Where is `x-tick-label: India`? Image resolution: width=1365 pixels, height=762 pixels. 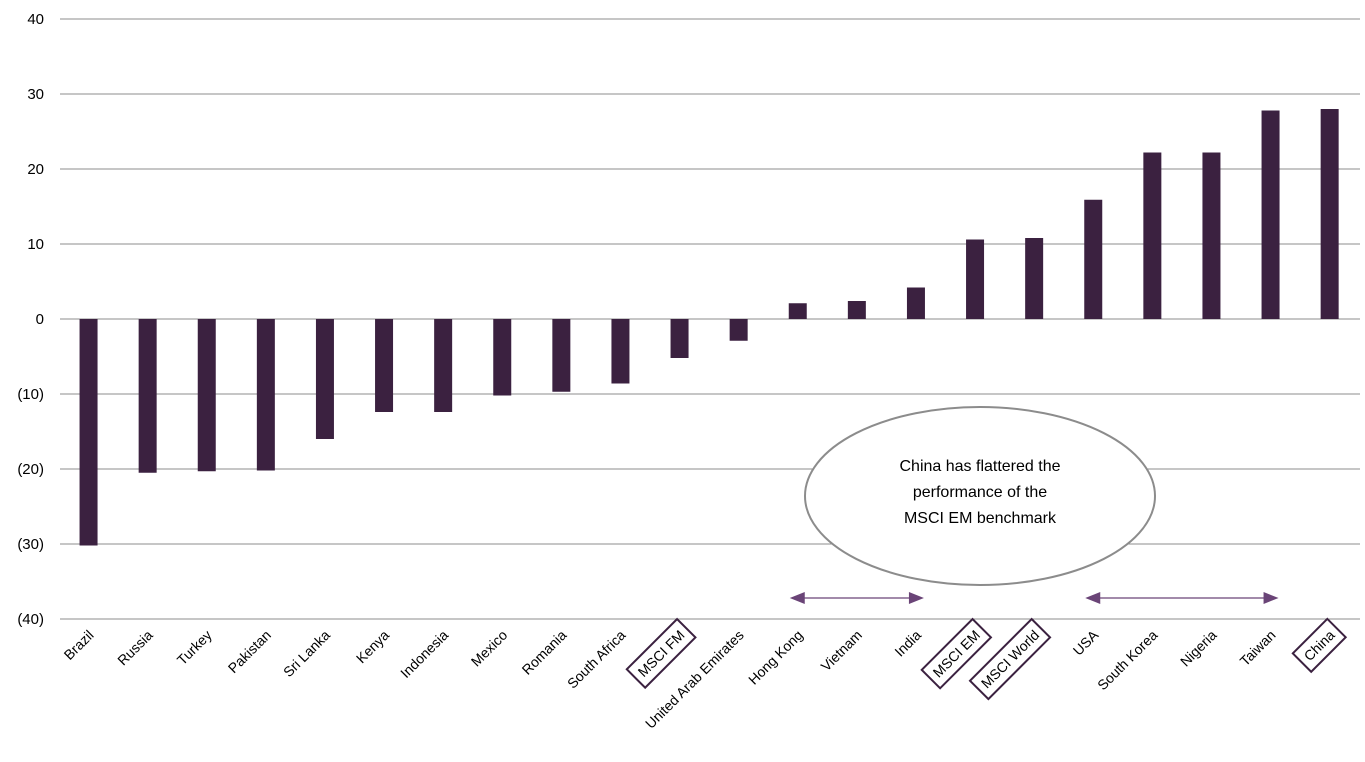 x-tick-label: India is located at coordinates (907, 643).